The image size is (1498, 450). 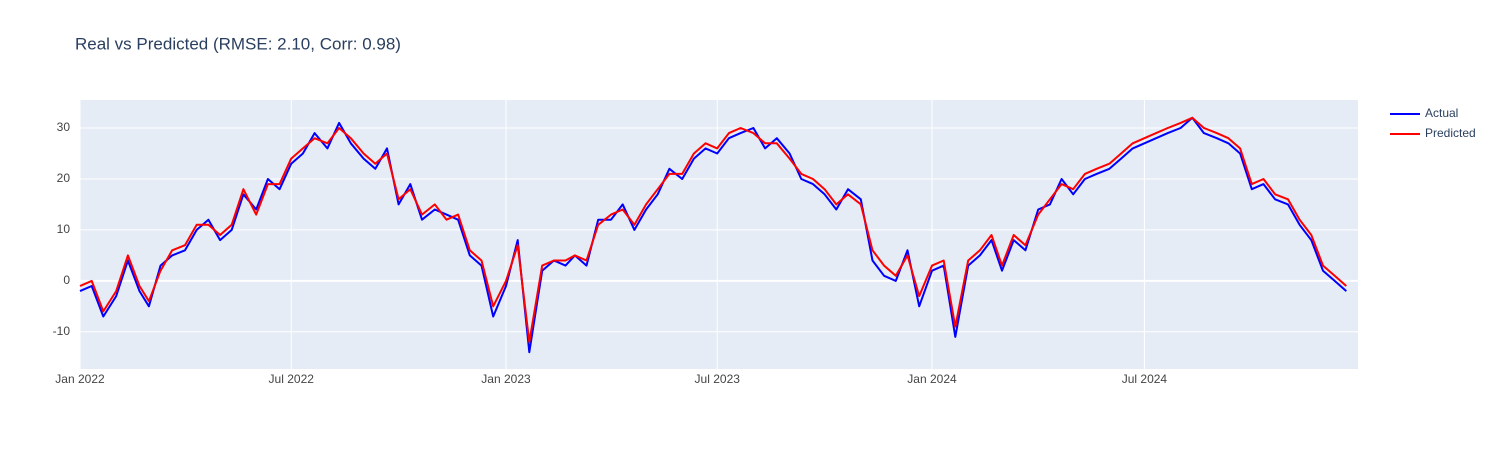 I want to click on x-tick-label: Jan 2022, so click(x=80, y=379).